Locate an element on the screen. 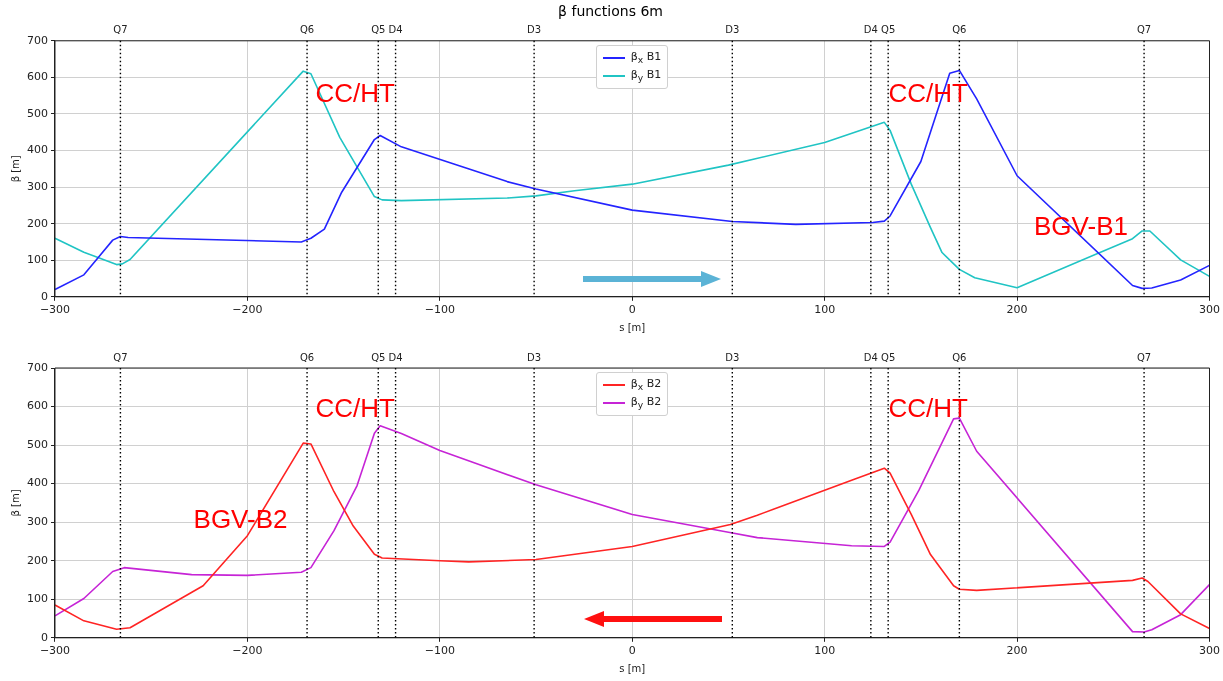  legend-label: β$_{y}$ B2 is located at coordinates (646, 403).